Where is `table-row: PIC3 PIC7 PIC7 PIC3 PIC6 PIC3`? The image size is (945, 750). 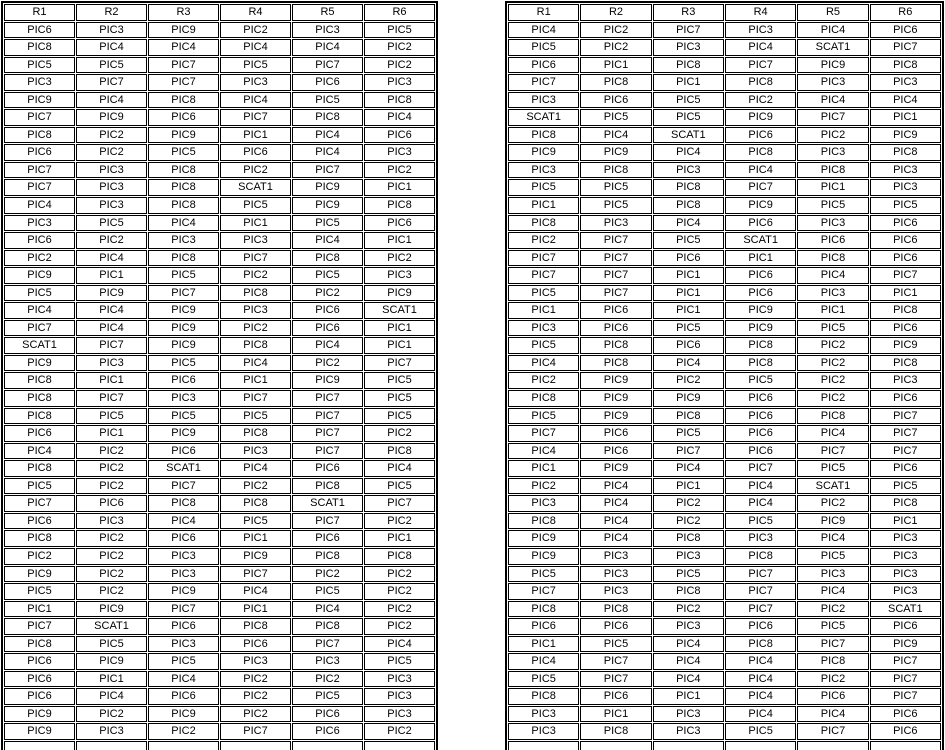 table-row: PIC3 PIC7 PIC7 PIC3 PIC6 PIC3 is located at coordinates (219, 82).